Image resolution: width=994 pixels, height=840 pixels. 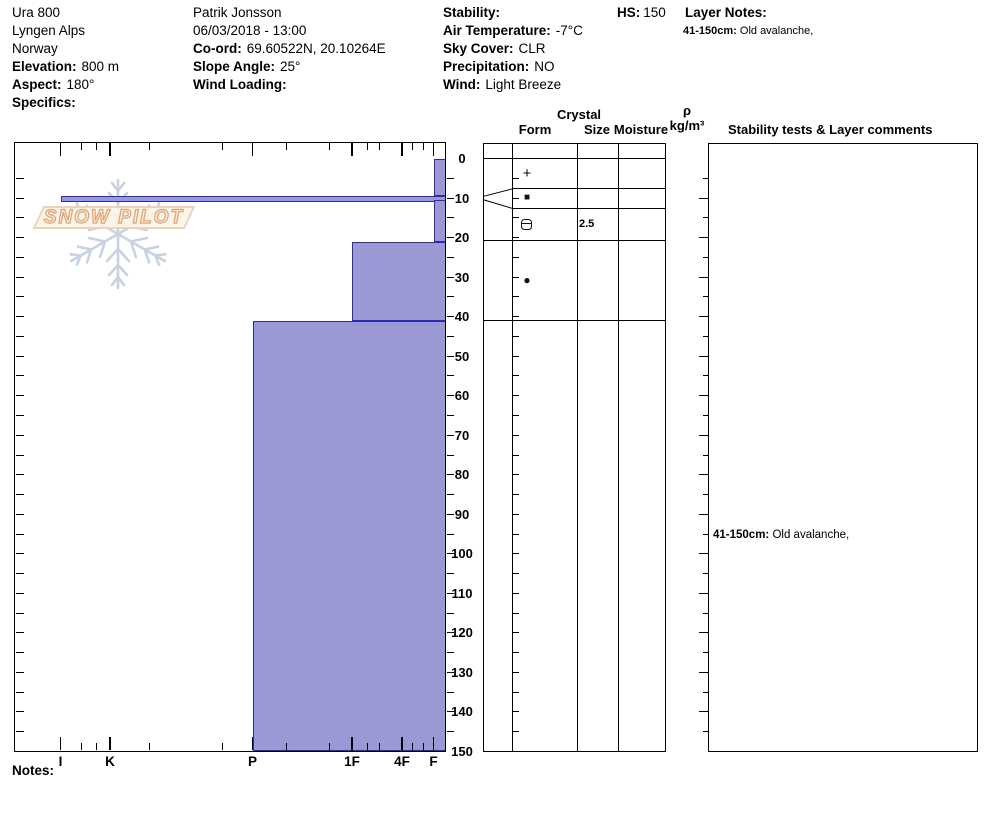 What do you see at coordinates (532, 48) in the screenshot?
I see `sky-value: CLR` at bounding box center [532, 48].